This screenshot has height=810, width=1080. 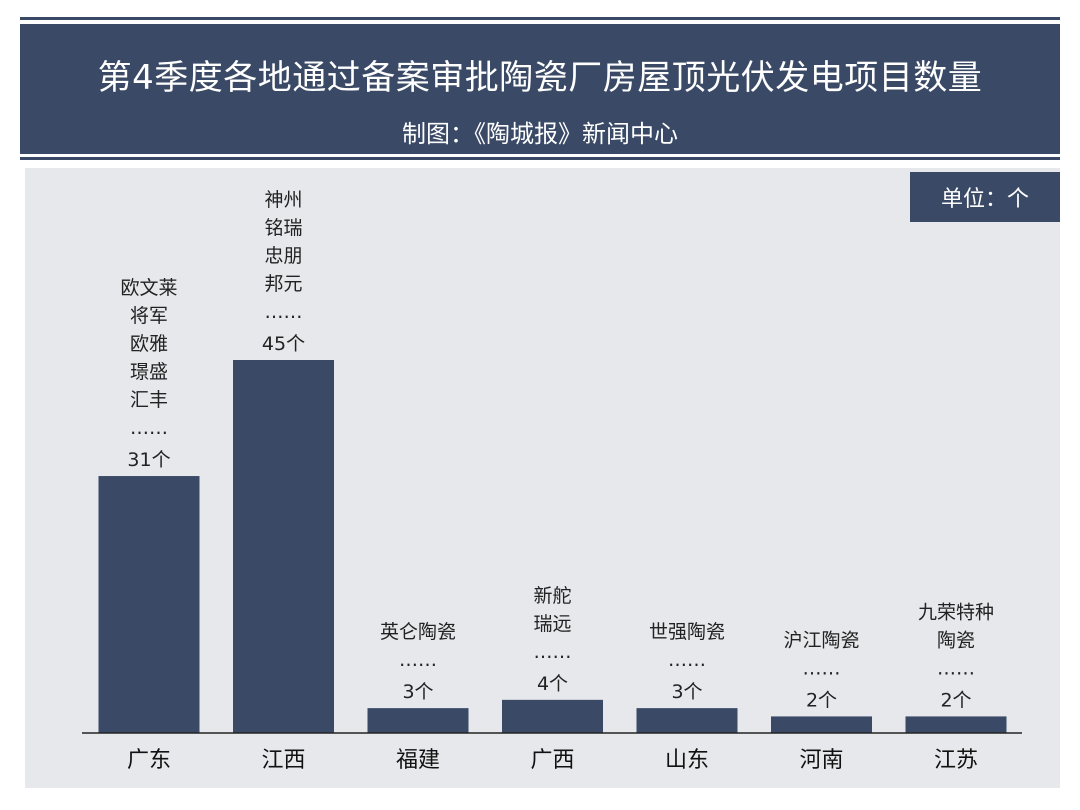 I want to click on annotation-0-2: 欧雅, so click(x=149, y=344).